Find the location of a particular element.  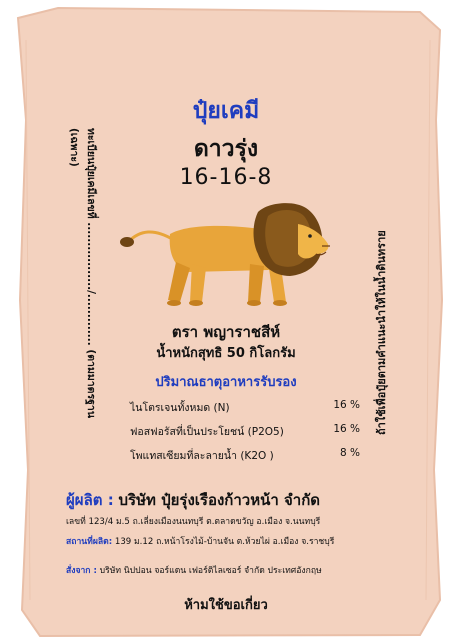

net-weight: น้ำหนักสุทธิ 50 กิโลกรัม is located at coordinates (226, 353).